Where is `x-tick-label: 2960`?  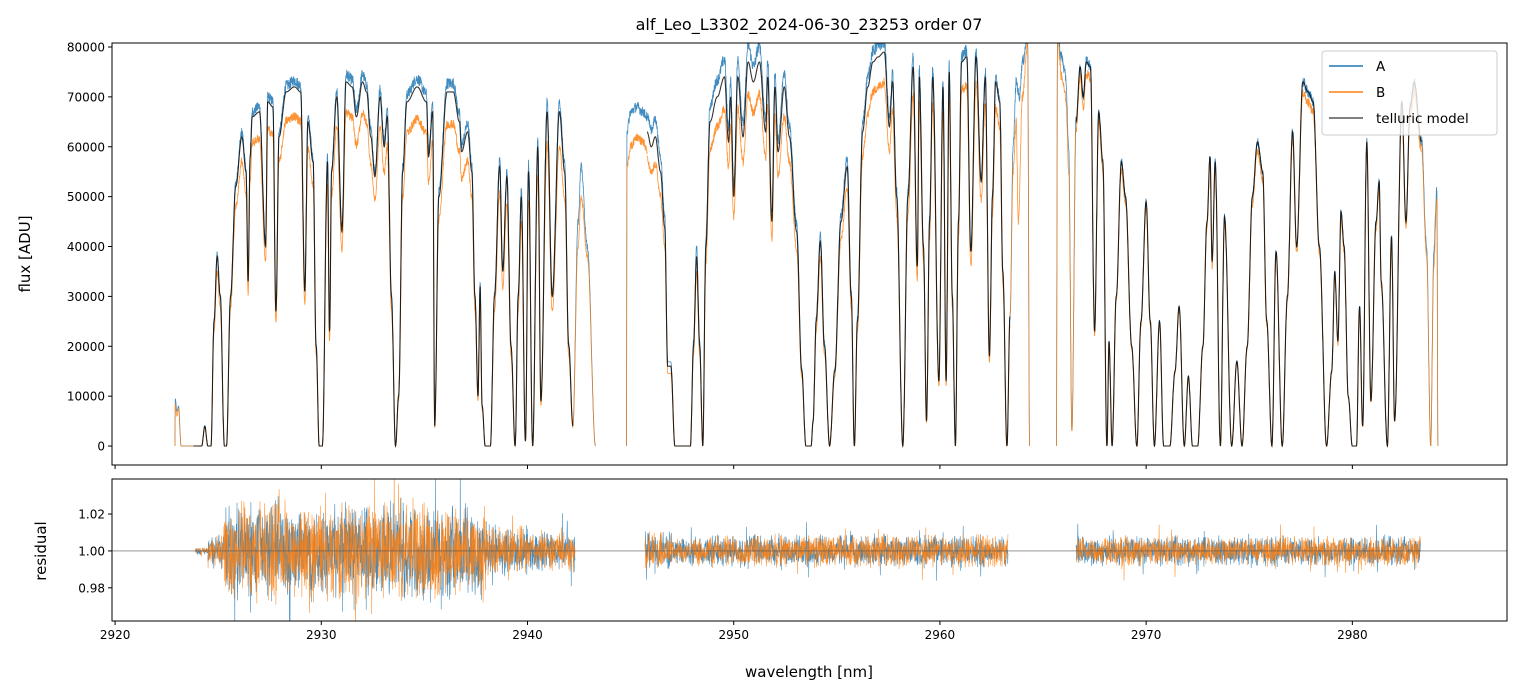
x-tick-label: 2960 is located at coordinates (940, 635).